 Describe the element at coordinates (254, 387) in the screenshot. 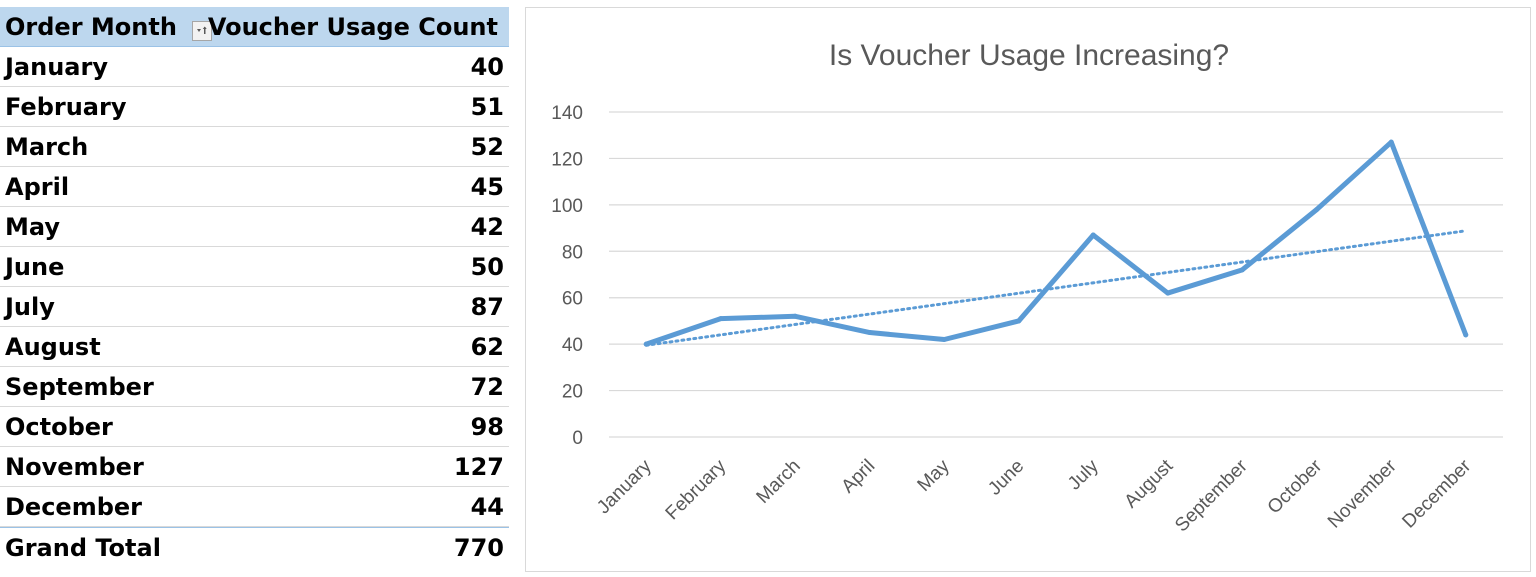

I see `pivot-row: September 72` at that location.